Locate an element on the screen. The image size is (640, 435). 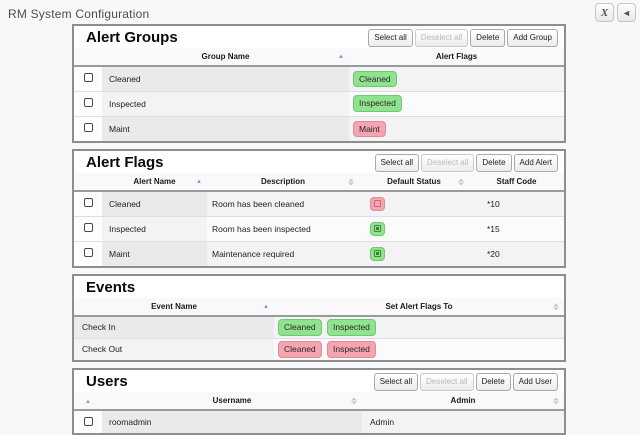
window-controls: X ◄ is located at coordinates (615, 12).